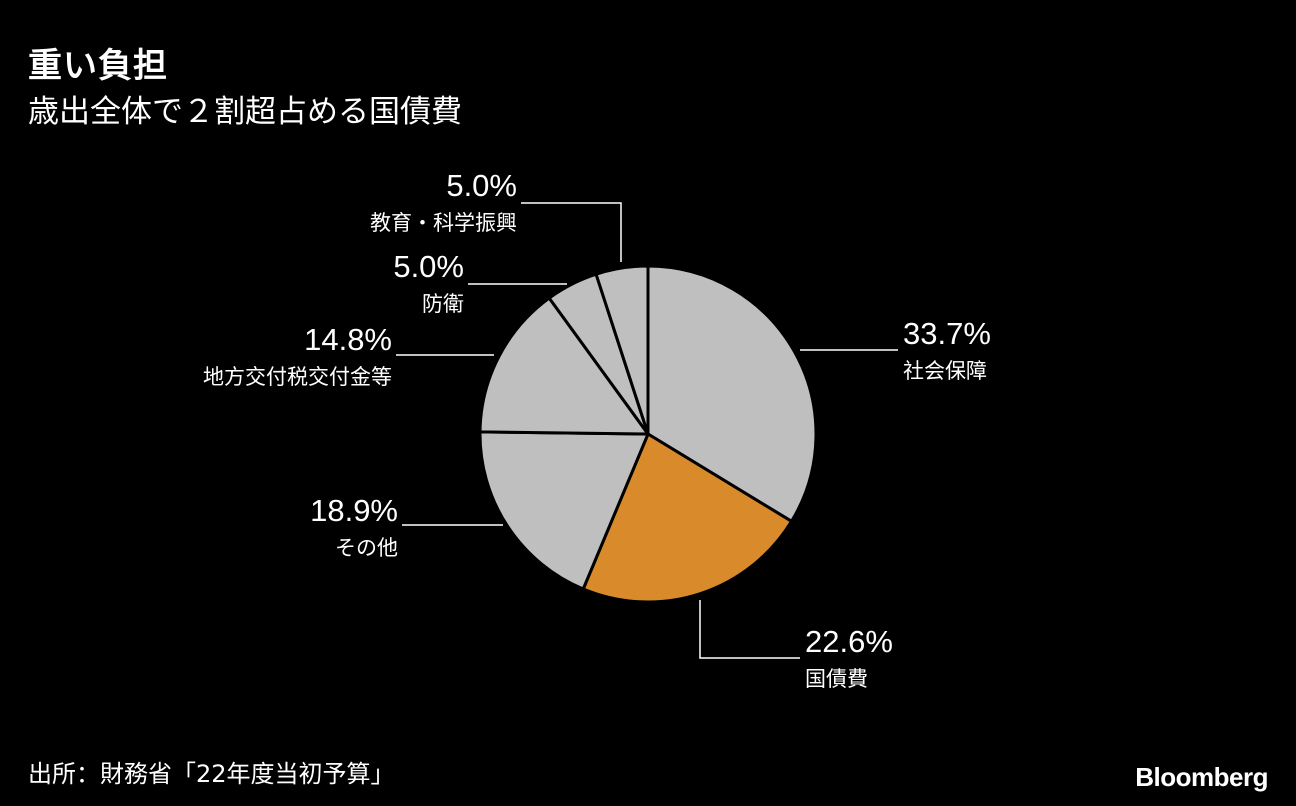 The image size is (1296, 806). I want to click on slice-category-label-2: 国債費, so click(836, 679).